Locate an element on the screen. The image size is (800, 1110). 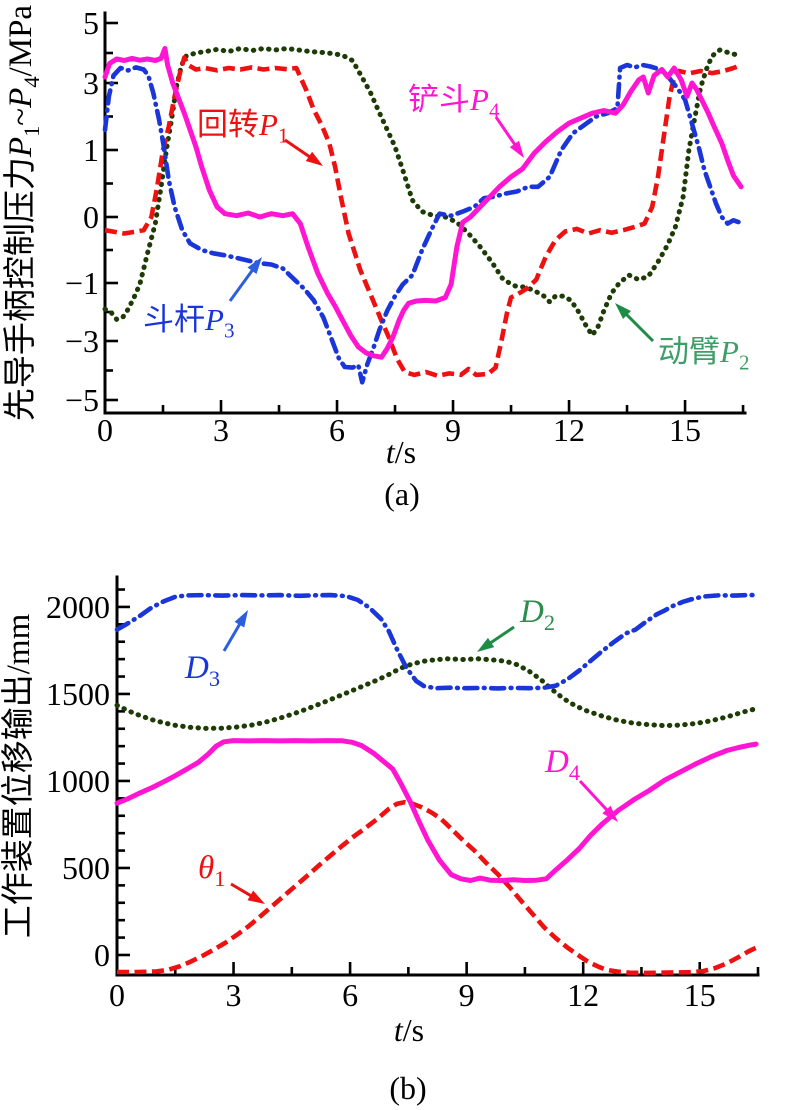
chart-a-x-axis-title: t/s is located at coordinates (401, 452).